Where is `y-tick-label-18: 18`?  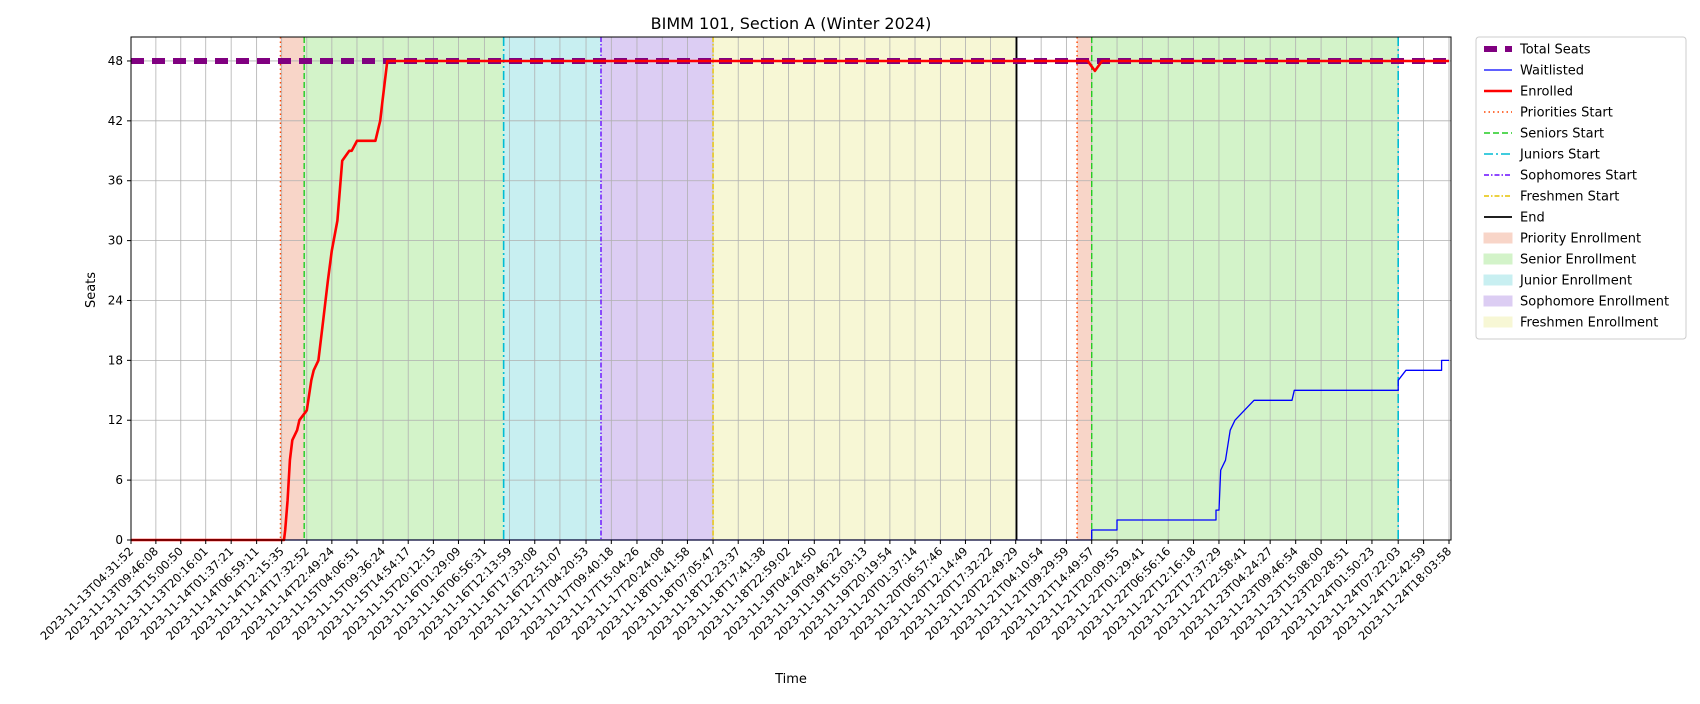 y-tick-label-18: 18 is located at coordinates (115, 360).